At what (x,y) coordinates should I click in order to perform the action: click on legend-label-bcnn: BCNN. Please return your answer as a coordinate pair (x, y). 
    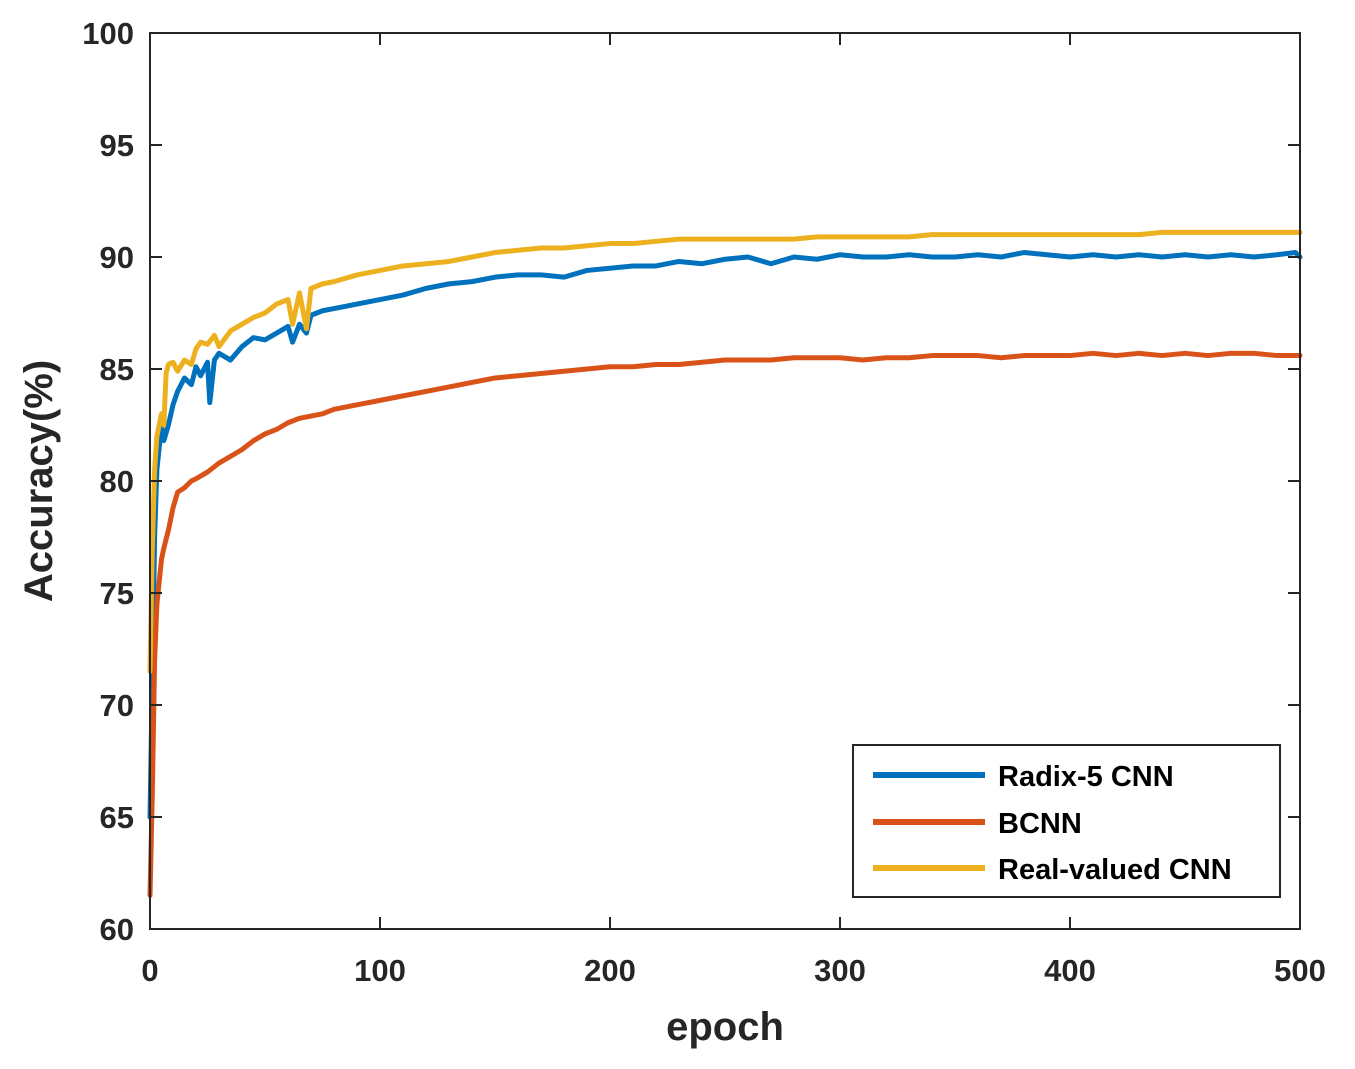
    Looking at the image, I should click on (1040, 824).